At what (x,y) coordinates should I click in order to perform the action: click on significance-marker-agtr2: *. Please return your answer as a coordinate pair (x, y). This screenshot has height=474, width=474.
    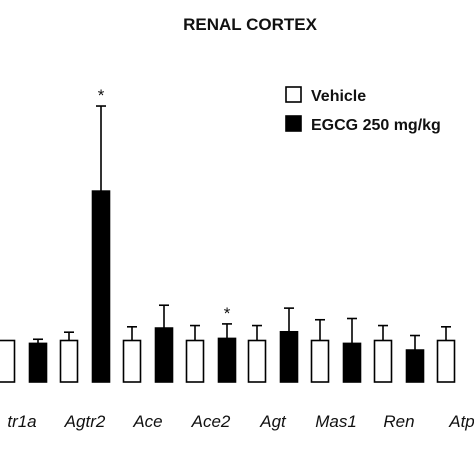
    Looking at the image, I should click on (101, 95).